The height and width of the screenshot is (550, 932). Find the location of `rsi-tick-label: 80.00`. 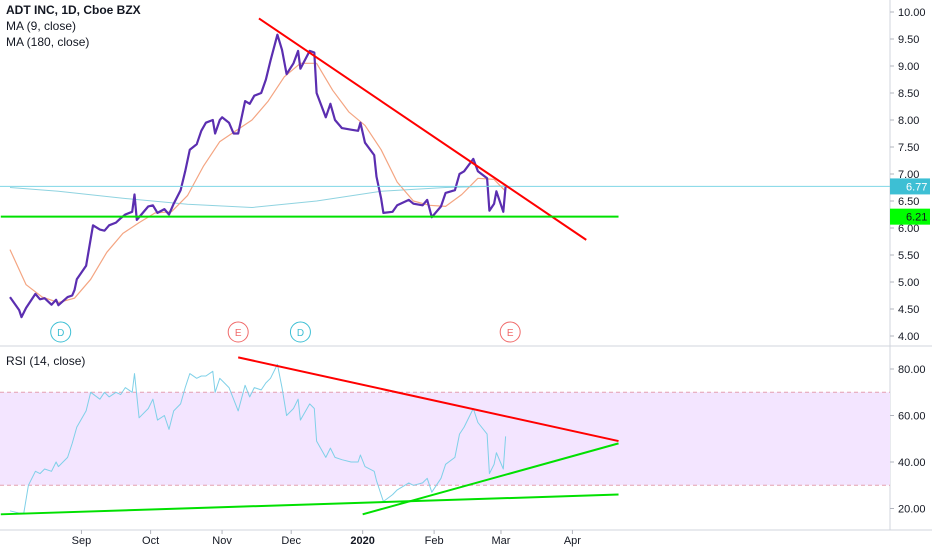

rsi-tick-label: 80.00 is located at coordinates (912, 370).